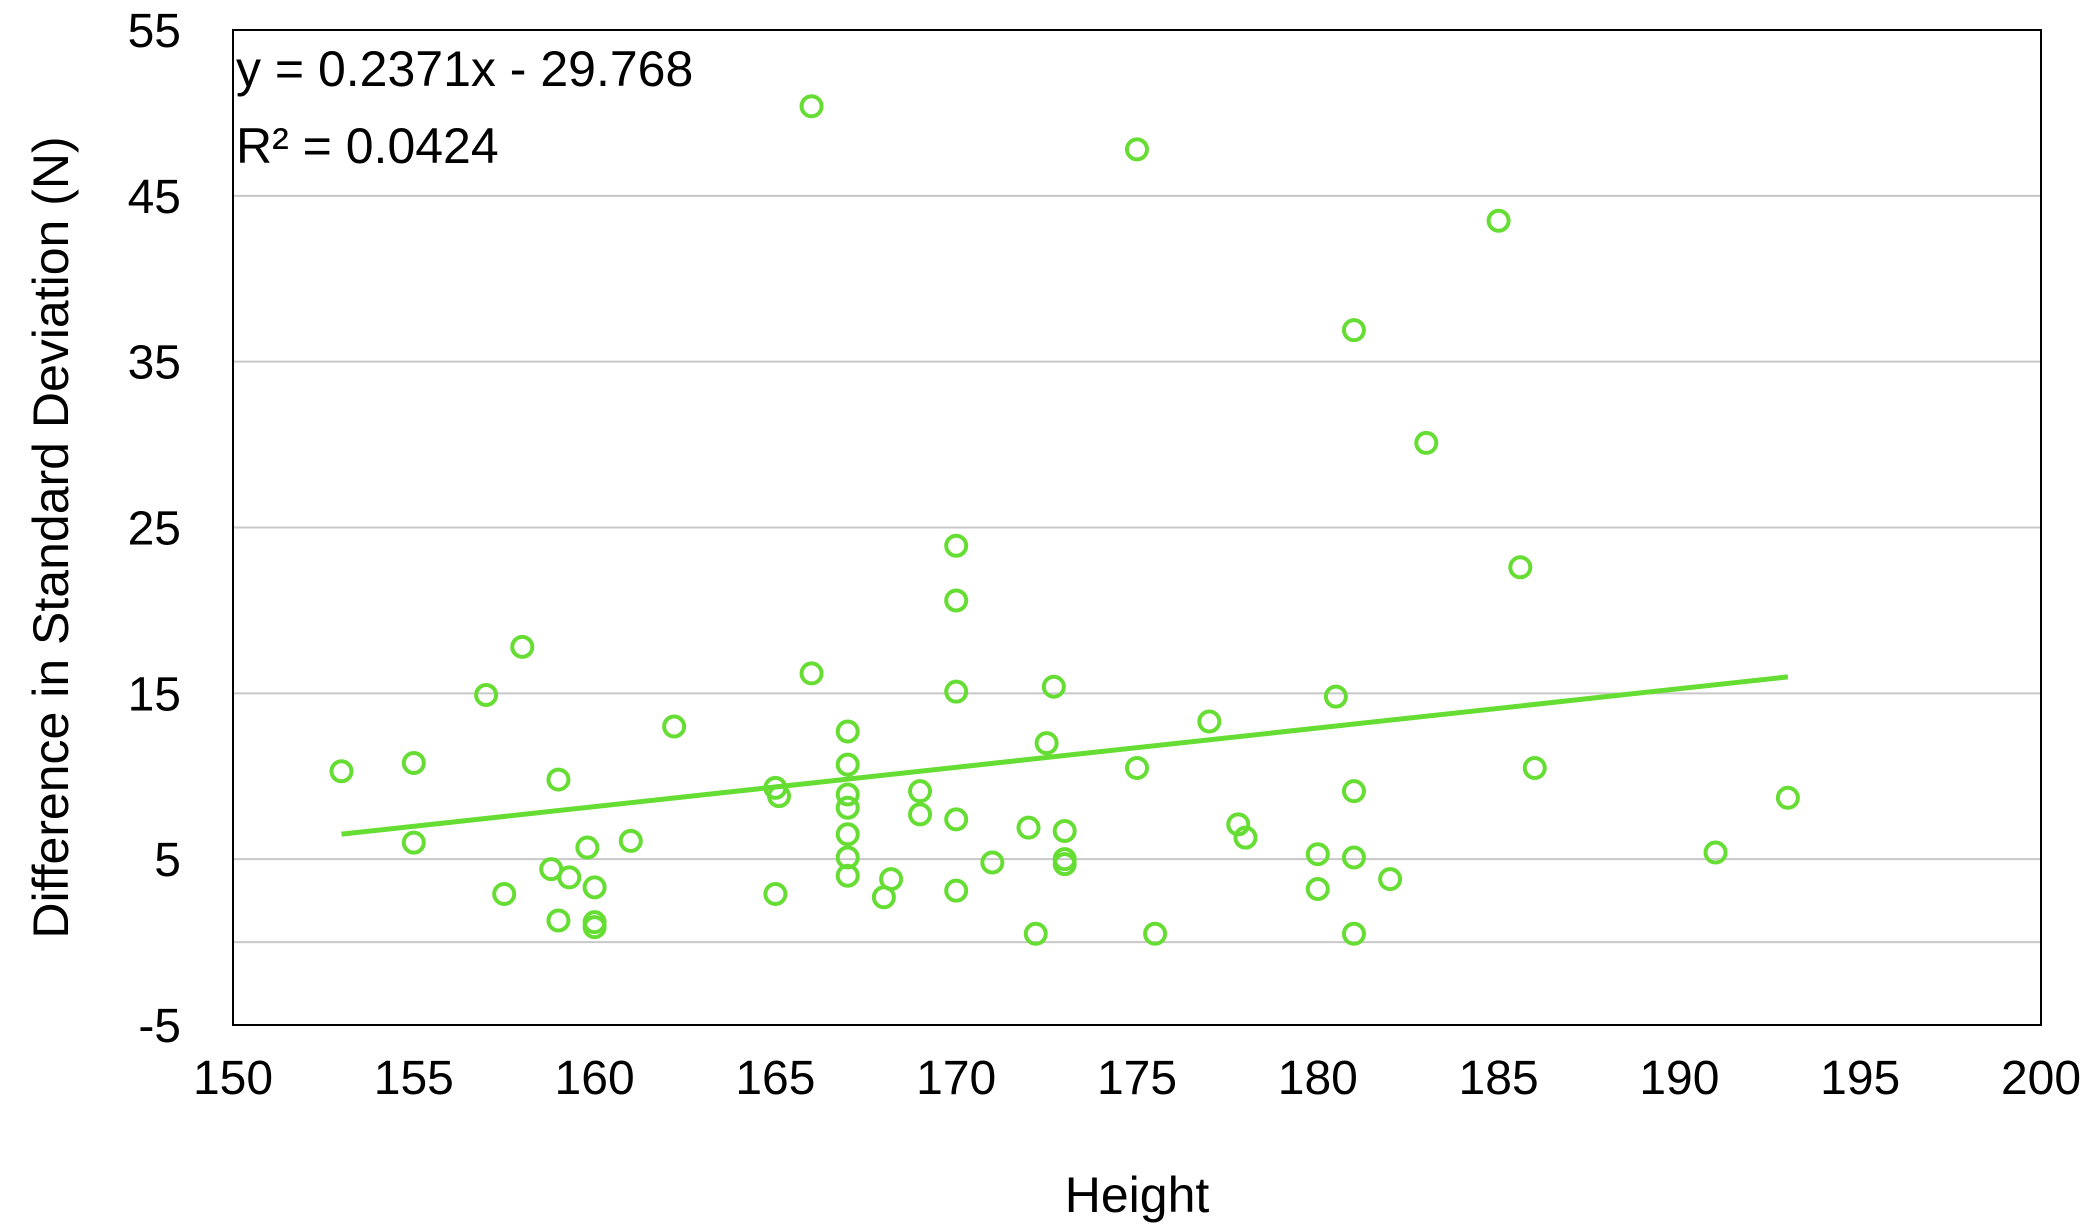 Image resolution: width=2099 pixels, height=1230 pixels. I want to click on x-axis-tick-labels: 150 155 160 165 170 175 180 185 190 195 200, so click(1137, 1078).